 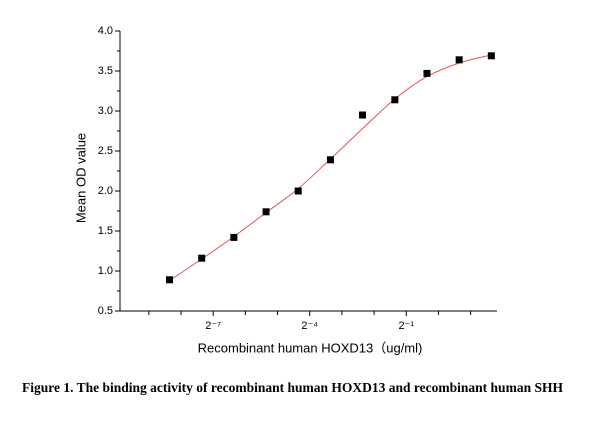 I want to click on x-tick-label: 2⁻¹, so click(x=406, y=326).